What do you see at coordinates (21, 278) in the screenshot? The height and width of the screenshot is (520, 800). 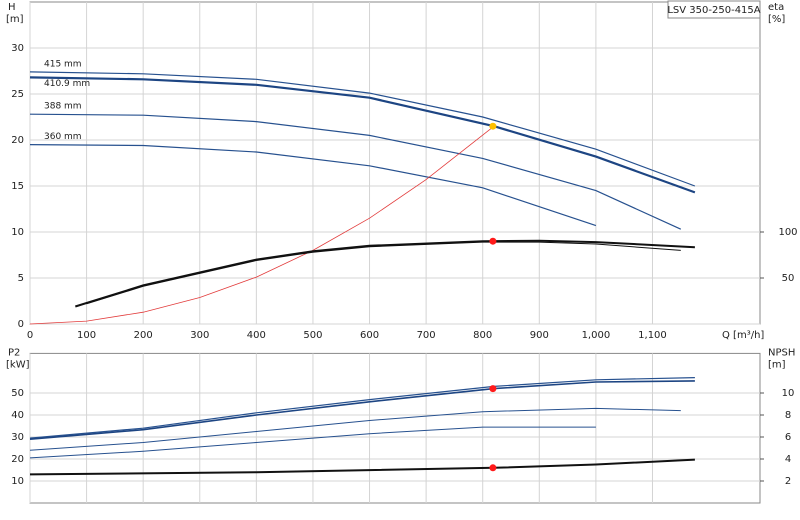 I see `y-tick-label: 5` at bounding box center [21, 278].